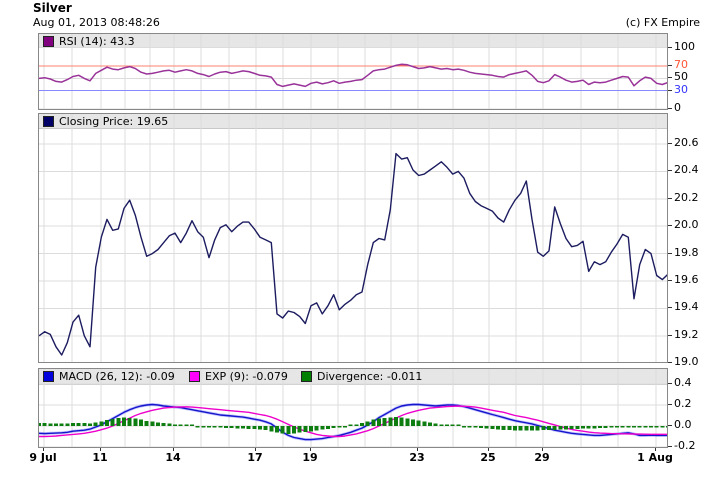  I want to click on macd-plot, so click(353, 408).